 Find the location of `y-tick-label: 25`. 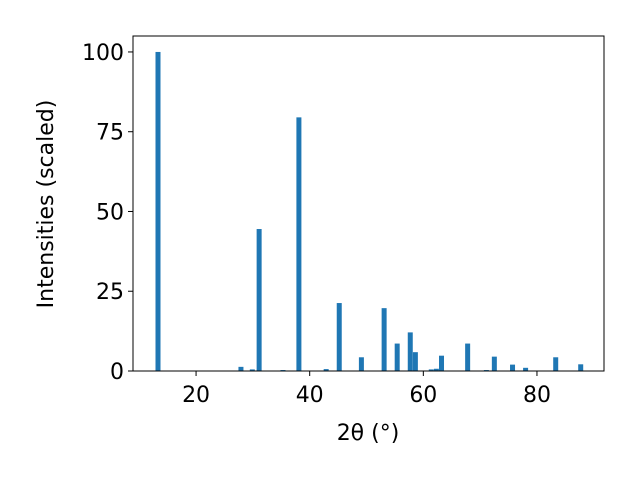

y-tick-label: 25 is located at coordinates (110, 292).